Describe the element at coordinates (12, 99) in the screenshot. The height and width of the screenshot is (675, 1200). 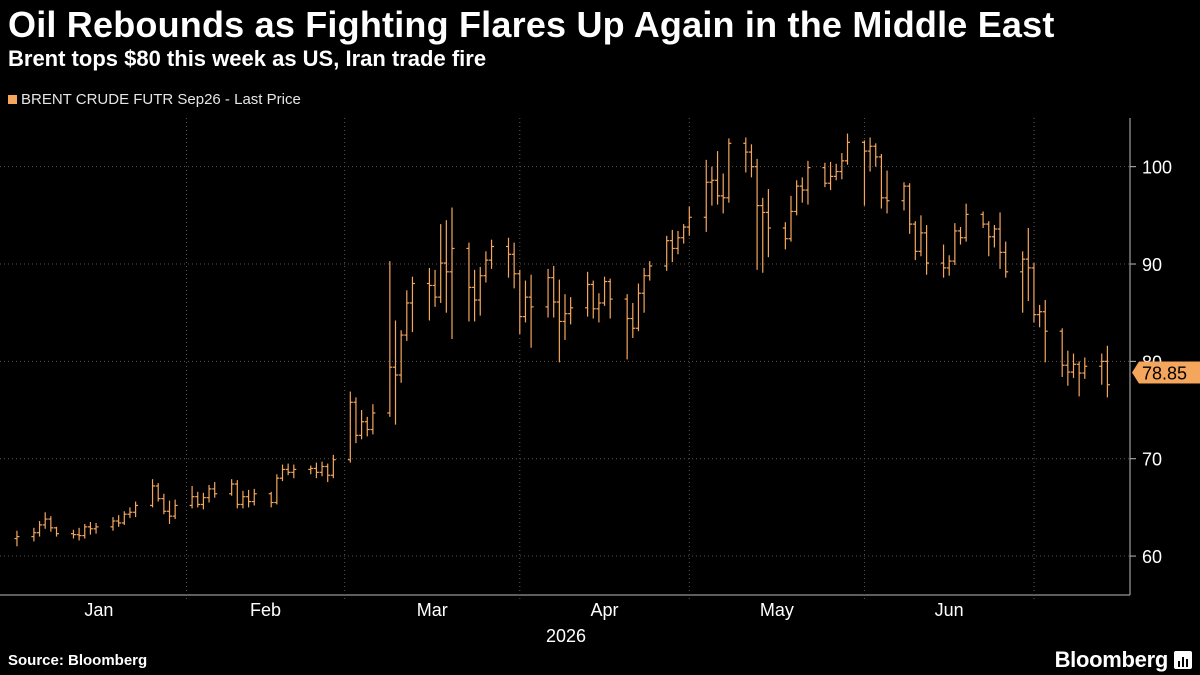
I see `legend-swatch` at that location.